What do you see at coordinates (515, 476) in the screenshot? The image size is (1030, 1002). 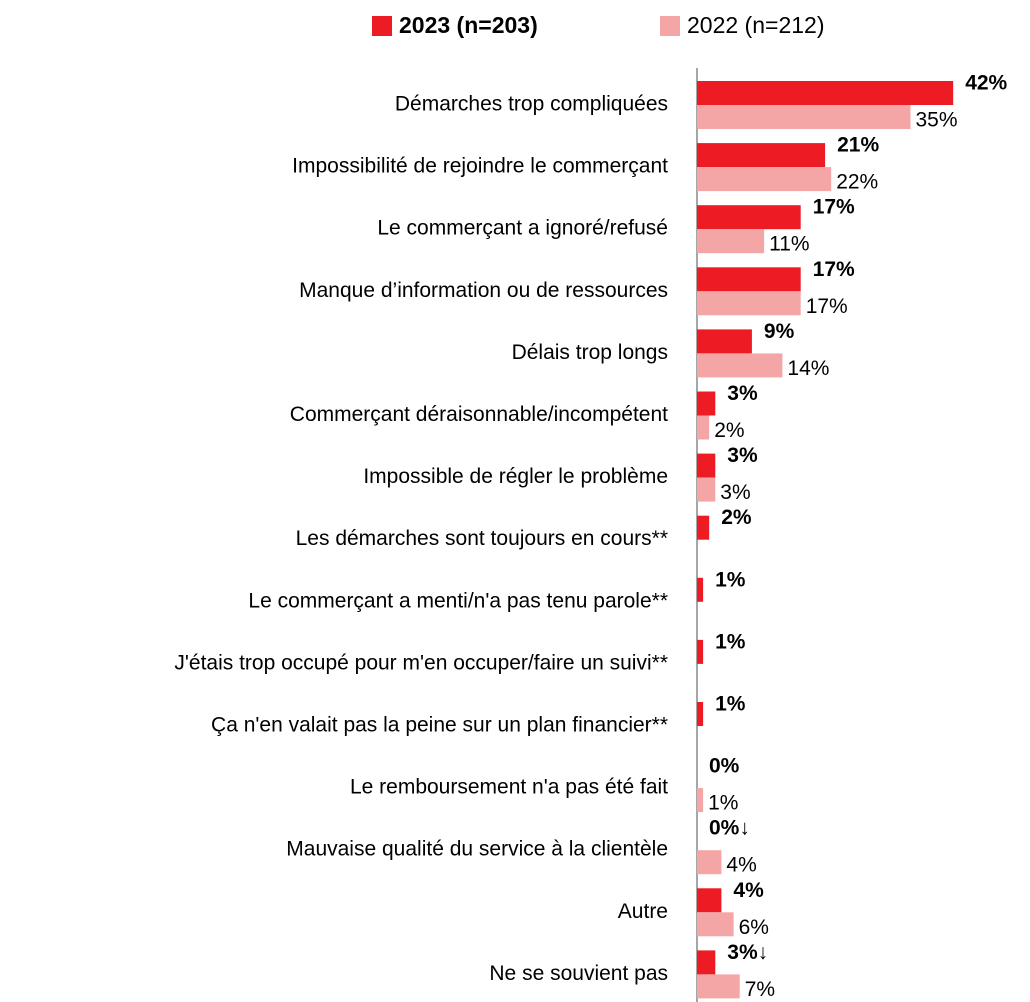 I see `category-label: Impossible de régler le problème` at bounding box center [515, 476].